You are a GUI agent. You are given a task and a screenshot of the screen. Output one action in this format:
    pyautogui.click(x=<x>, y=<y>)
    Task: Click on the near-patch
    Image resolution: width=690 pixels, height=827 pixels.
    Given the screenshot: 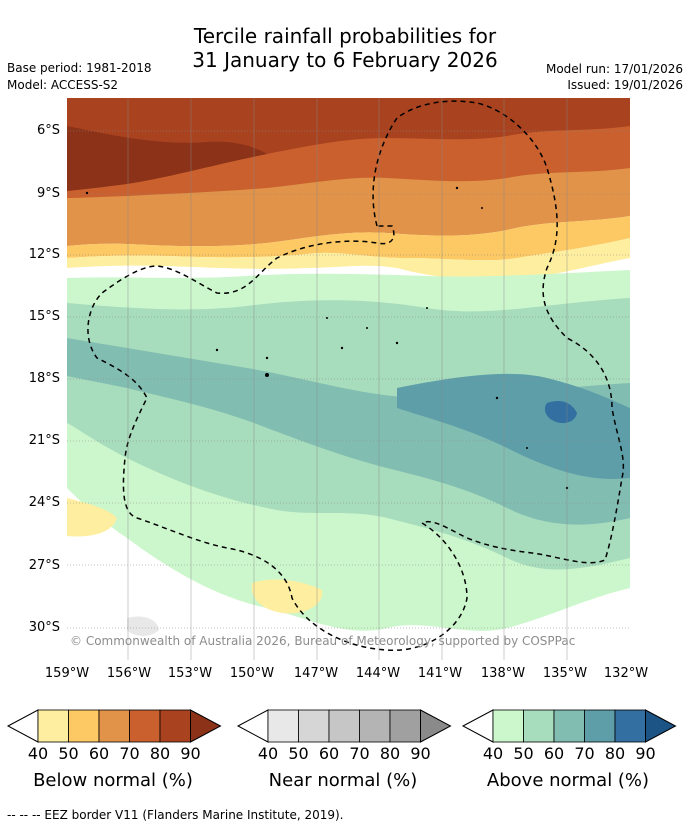 What is the action you would take?
    pyautogui.click(x=143, y=626)
    